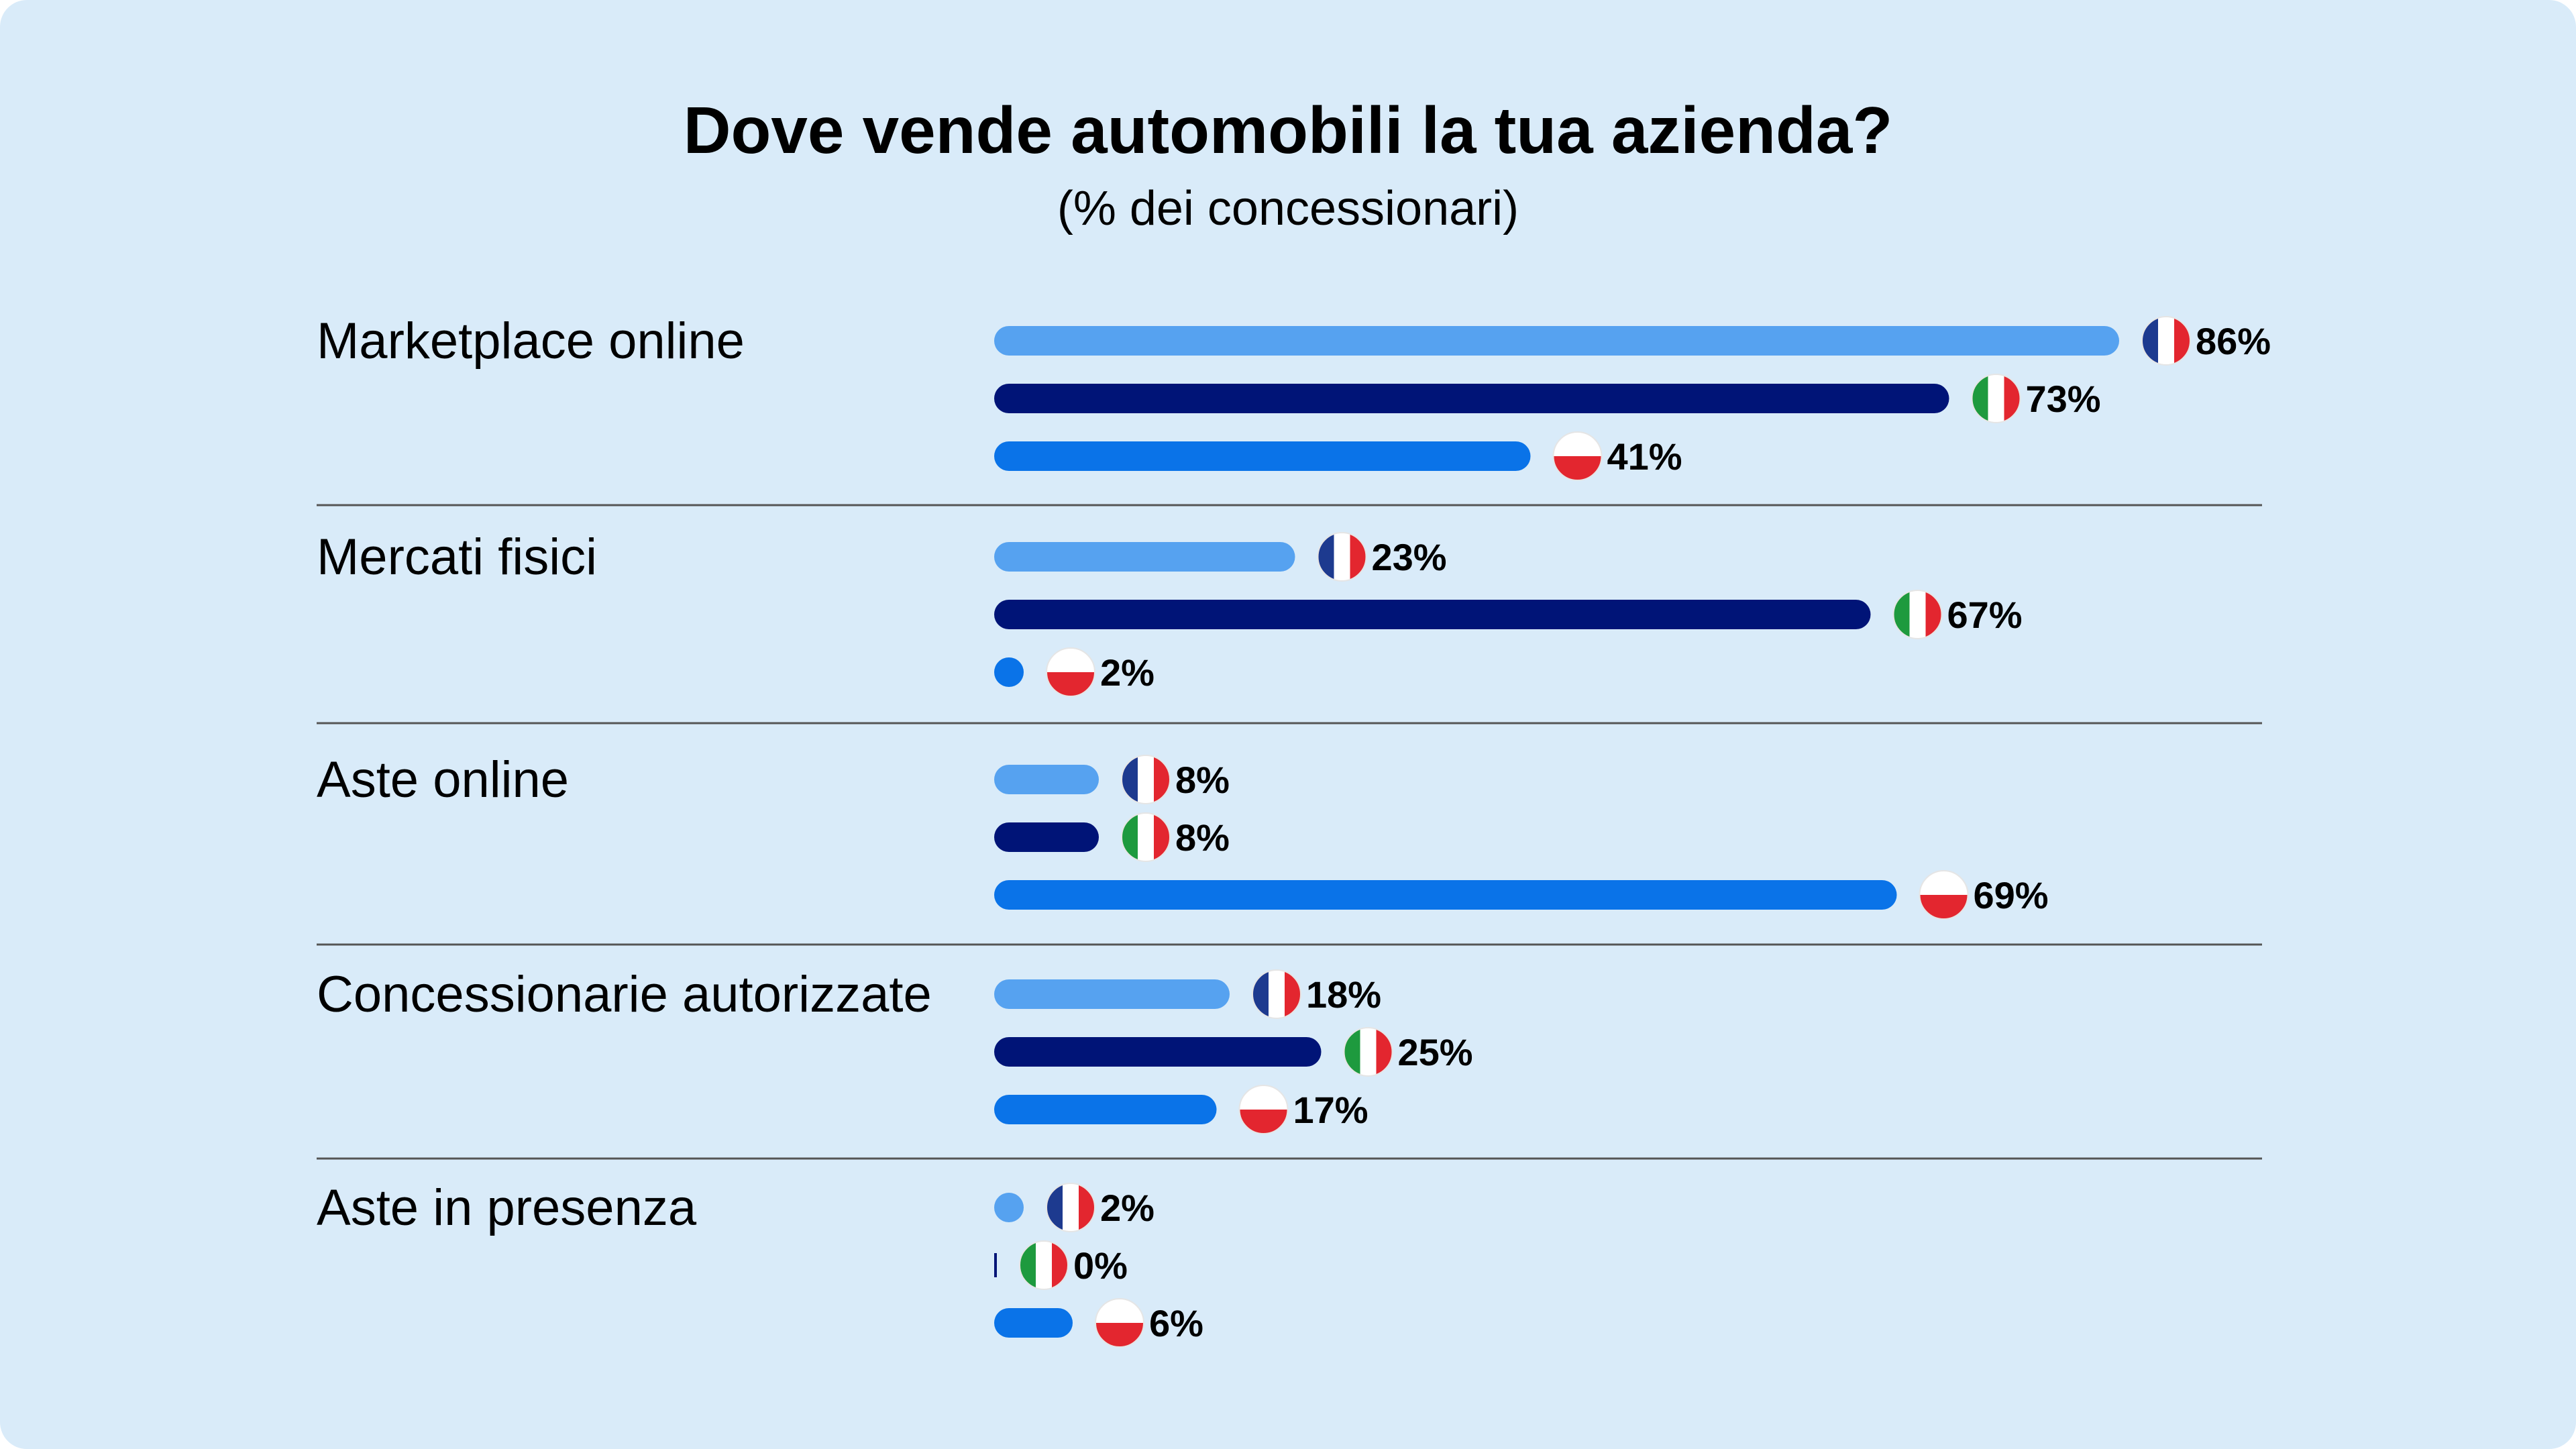  I want to click on data-label: 23%, so click(1409, 557).